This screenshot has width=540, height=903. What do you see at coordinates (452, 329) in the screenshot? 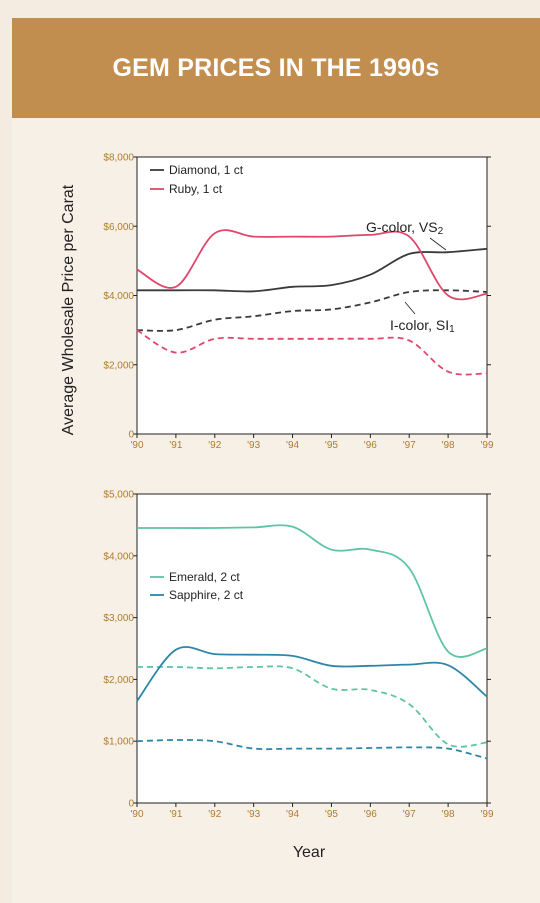
I see `annotation-subscript: 1` at bounding box center [452, 329].